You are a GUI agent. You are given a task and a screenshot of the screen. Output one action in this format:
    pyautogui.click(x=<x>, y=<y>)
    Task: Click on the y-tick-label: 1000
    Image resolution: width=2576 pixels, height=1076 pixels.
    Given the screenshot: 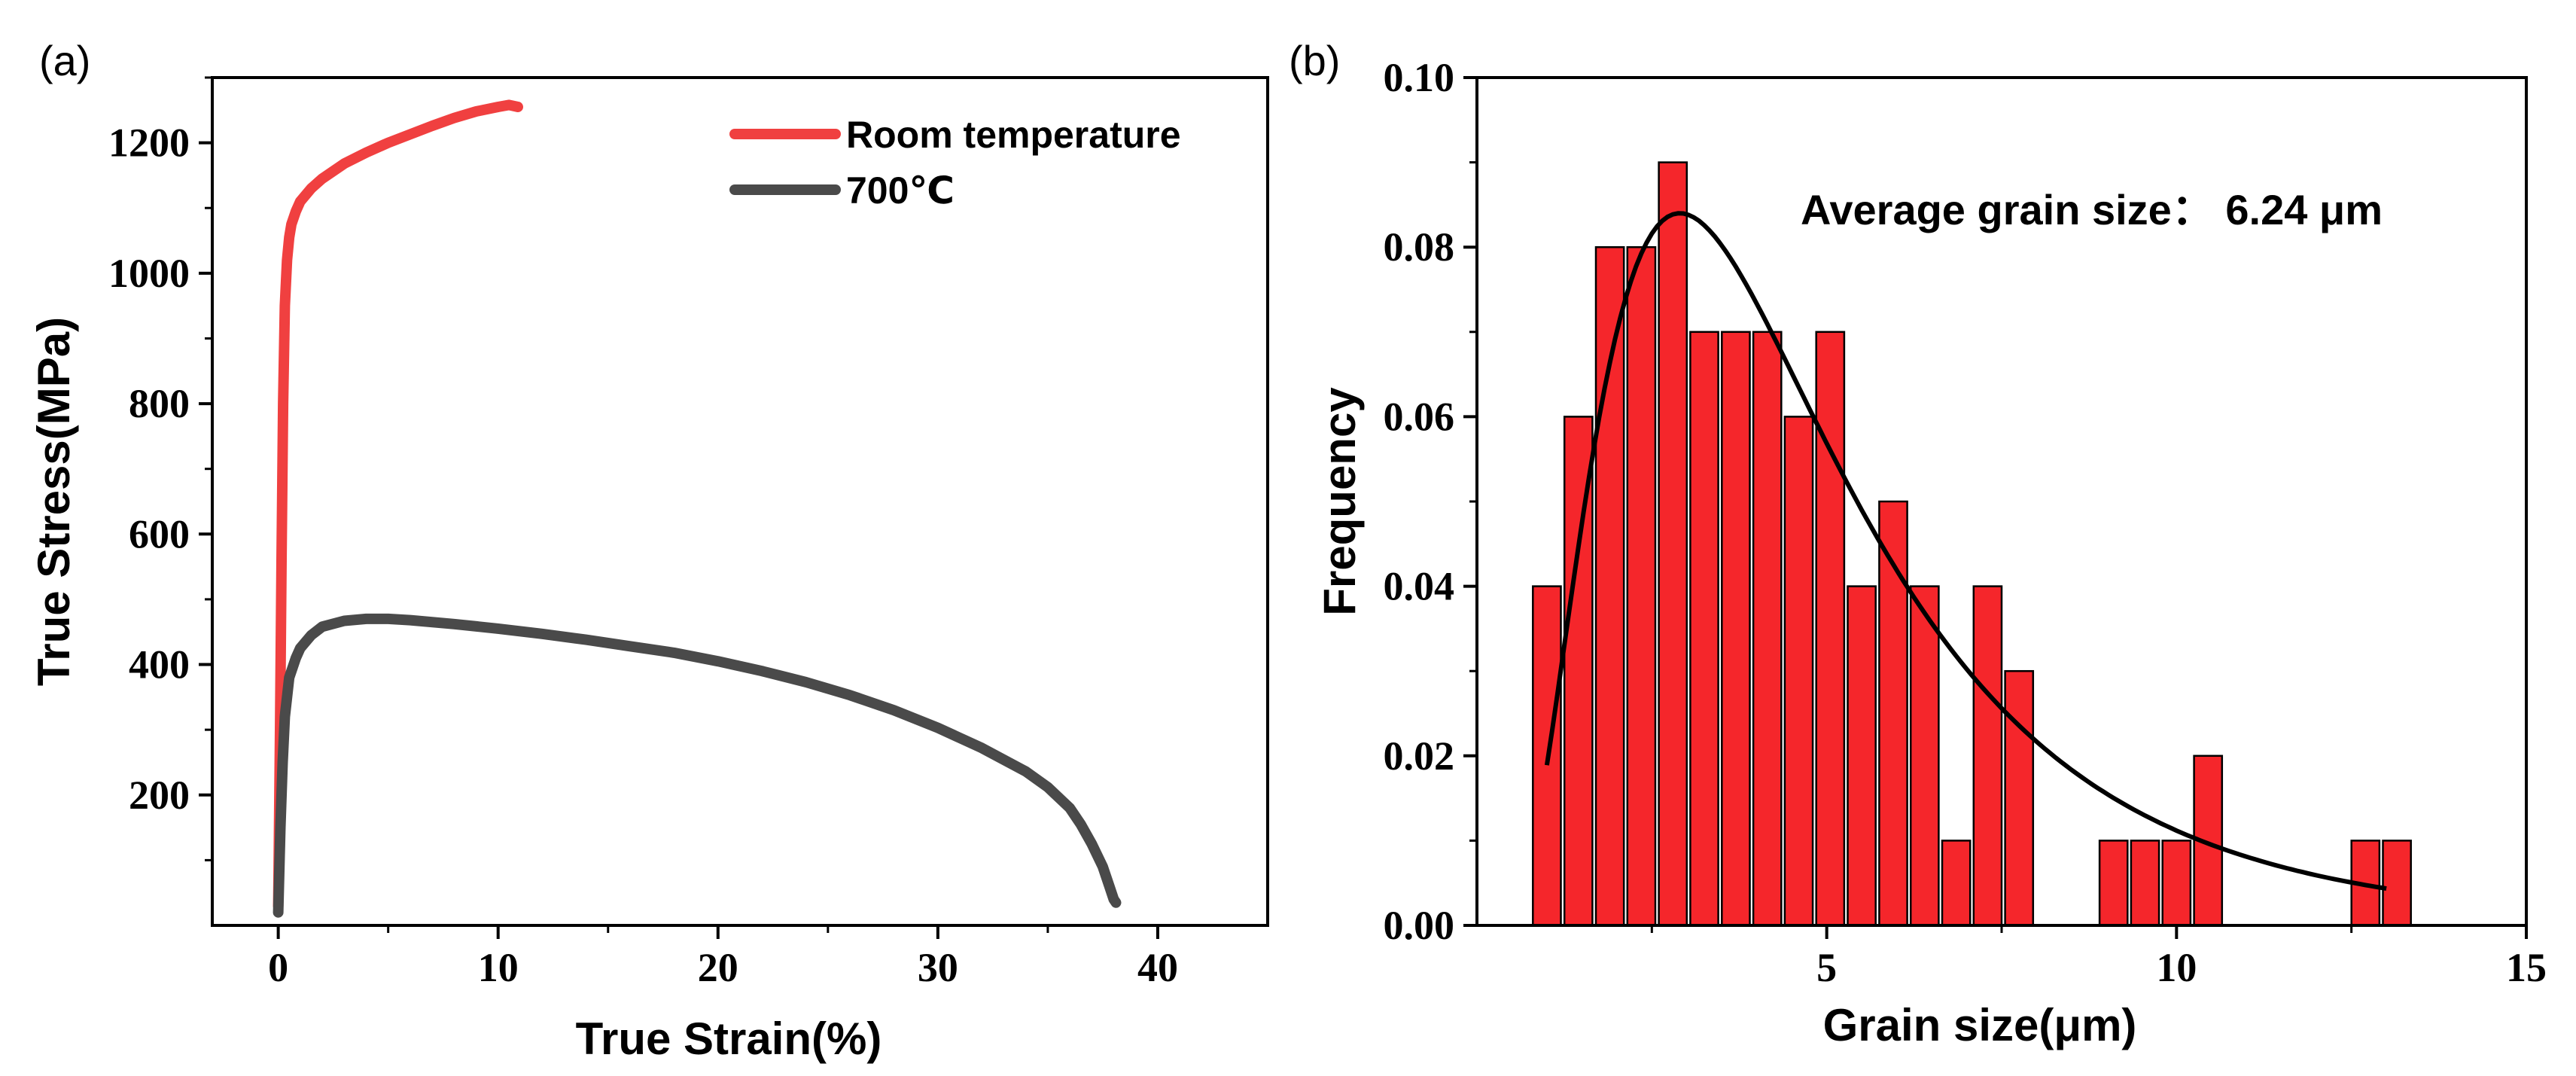 What is the action you would take?
    pyautogui.click(x=149, y=273)
    